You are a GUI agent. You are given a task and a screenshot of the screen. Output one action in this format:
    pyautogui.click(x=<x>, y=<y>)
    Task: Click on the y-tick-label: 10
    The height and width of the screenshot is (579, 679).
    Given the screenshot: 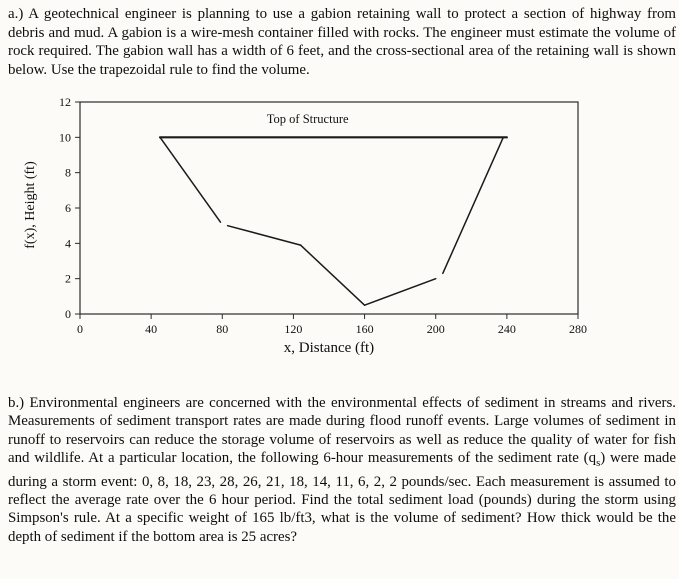 What is the action you would take?
    pyautogui.click(x=65, y=137)
    